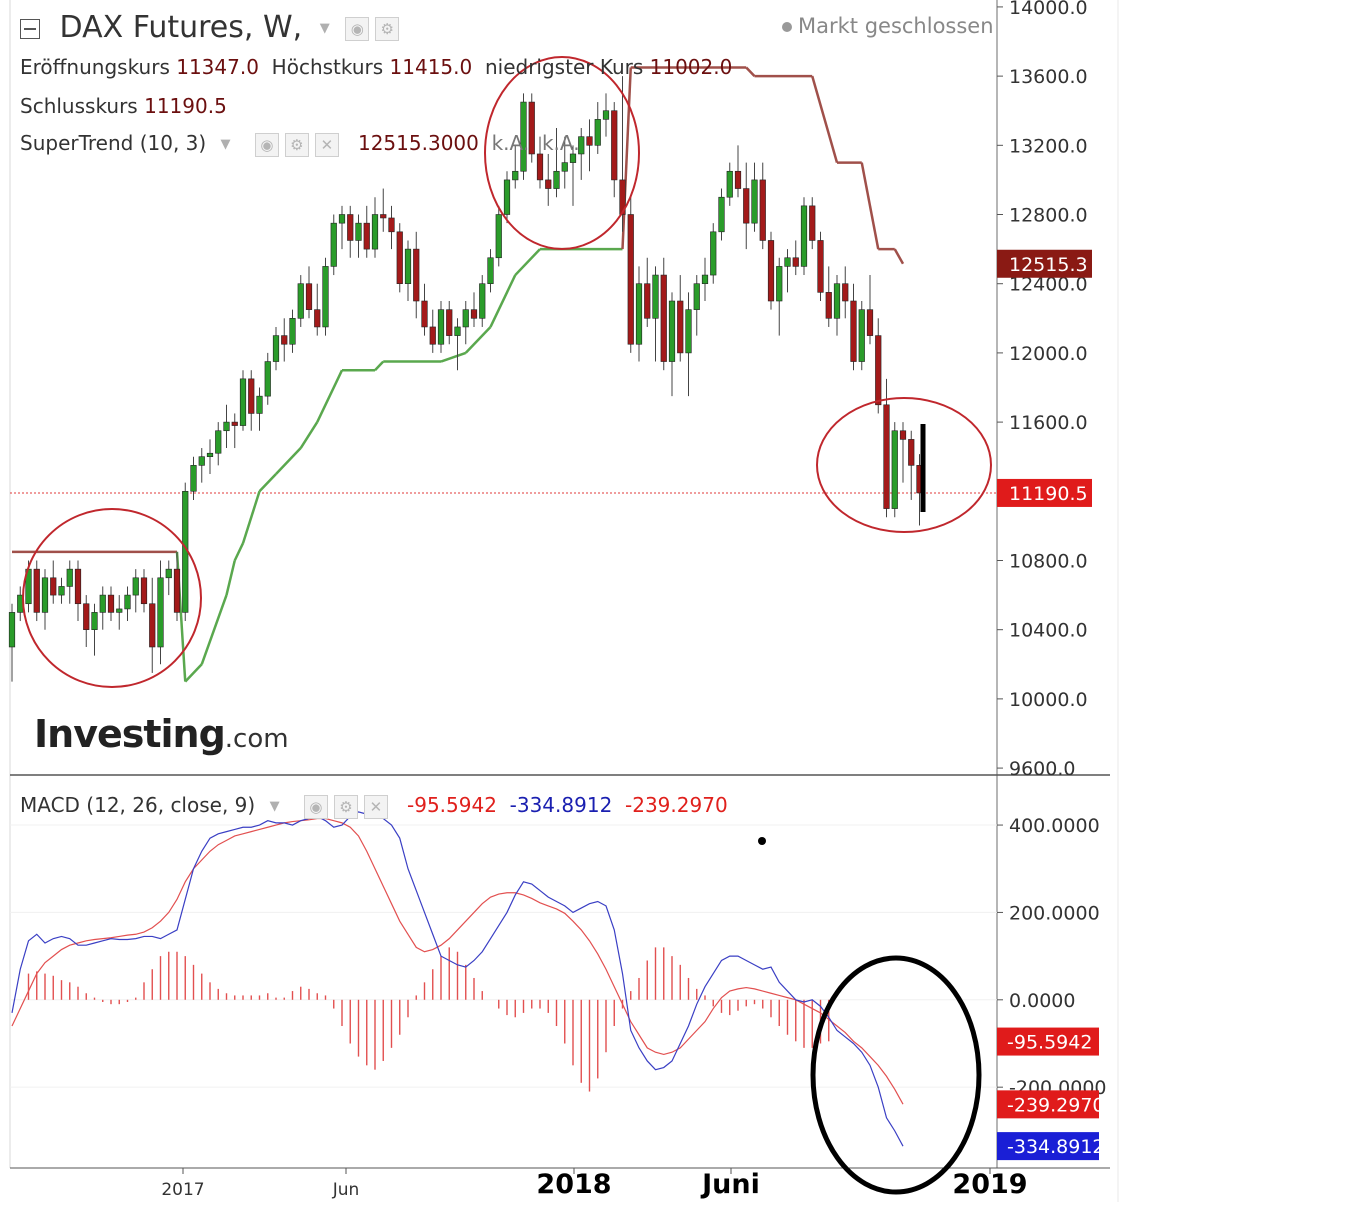 This screenshot has width=1370, height=1207. What do you see at coordinates (138, 805) in the screenshot?
I see `macd-label: MACD (12, 26, close, 9)` at bounding box center [138, 805].